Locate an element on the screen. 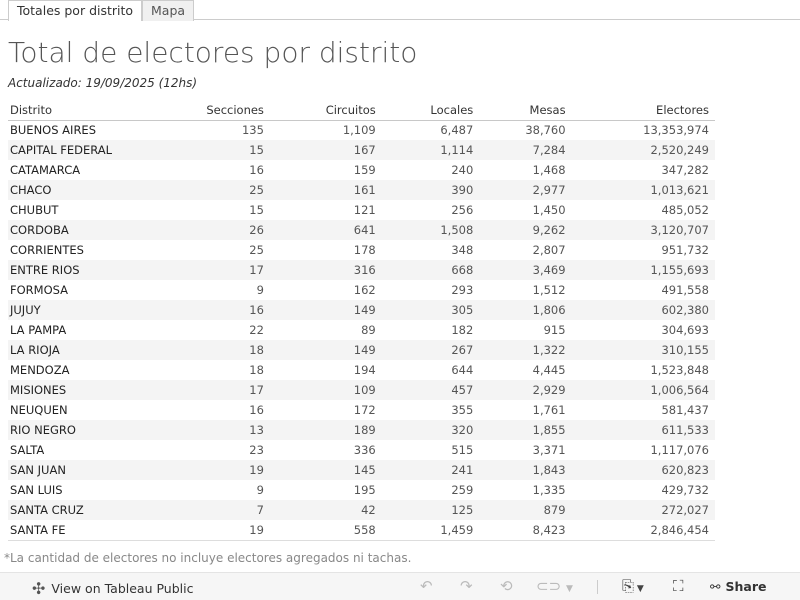 This screenshot has width=800, height=600. cell-distrito: RIO NEGRO is located at coordinates (75, 430).